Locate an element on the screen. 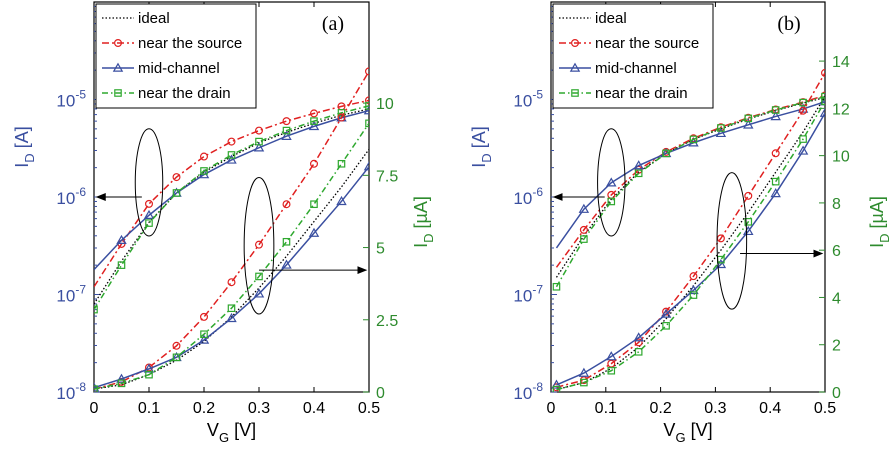 The width and height of the screenshot is (896, 459). y-right-tick-label: 10 is located at coordinates (841, 157).